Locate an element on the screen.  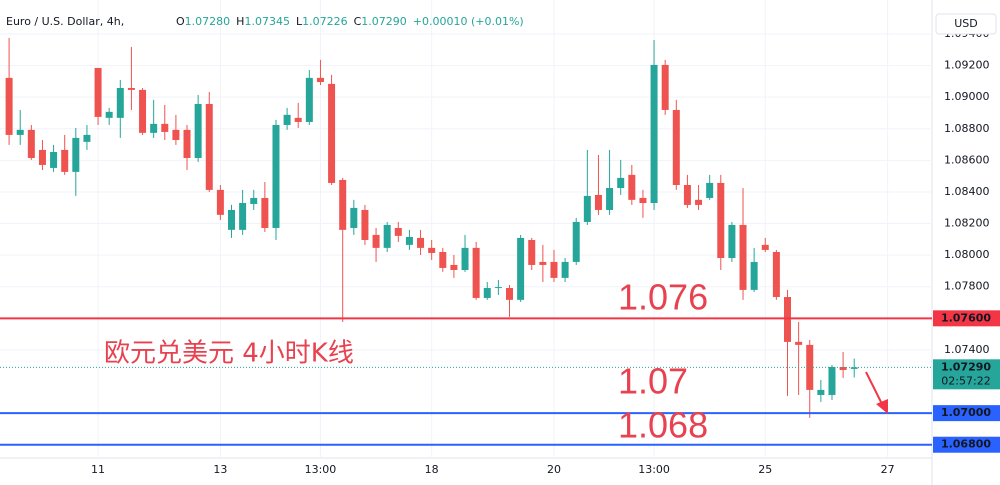
y-tick-label: 1.08600 is located at coordinates (967, 159).